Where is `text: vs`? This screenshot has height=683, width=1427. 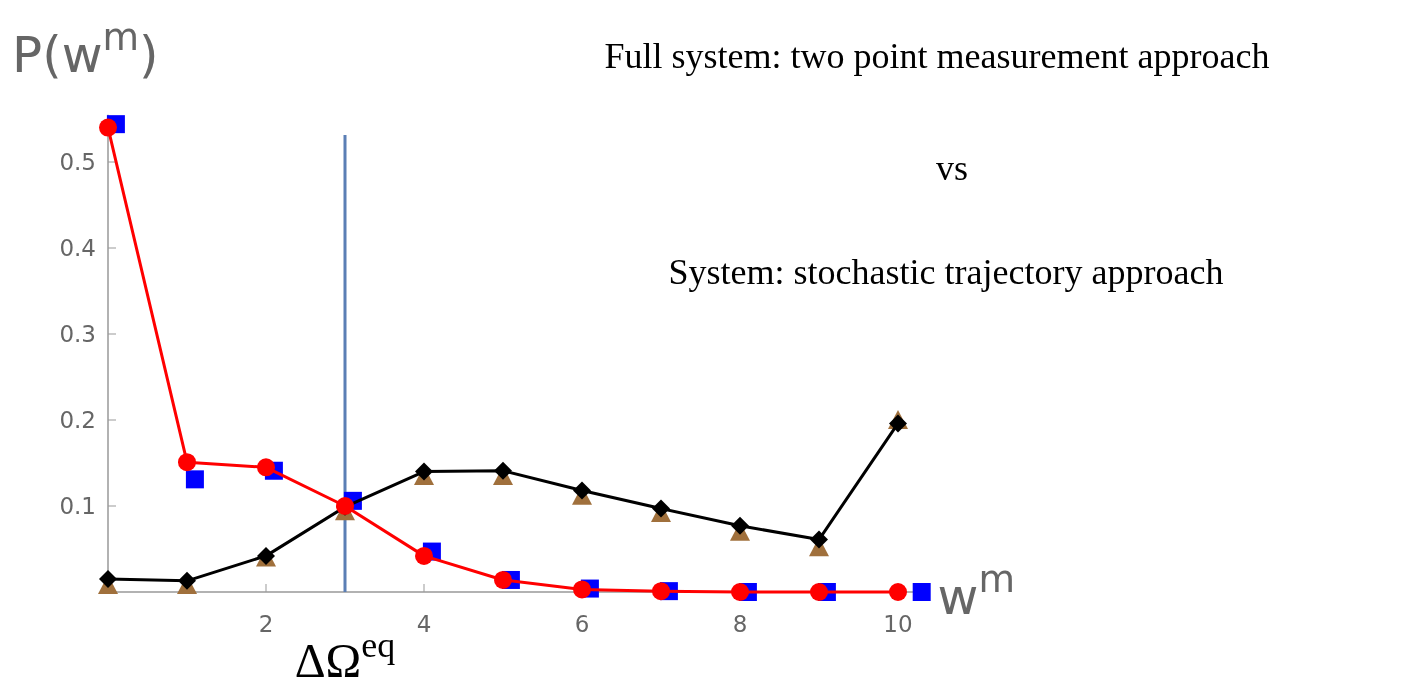
text: vs is located at coordinates (952, 168).